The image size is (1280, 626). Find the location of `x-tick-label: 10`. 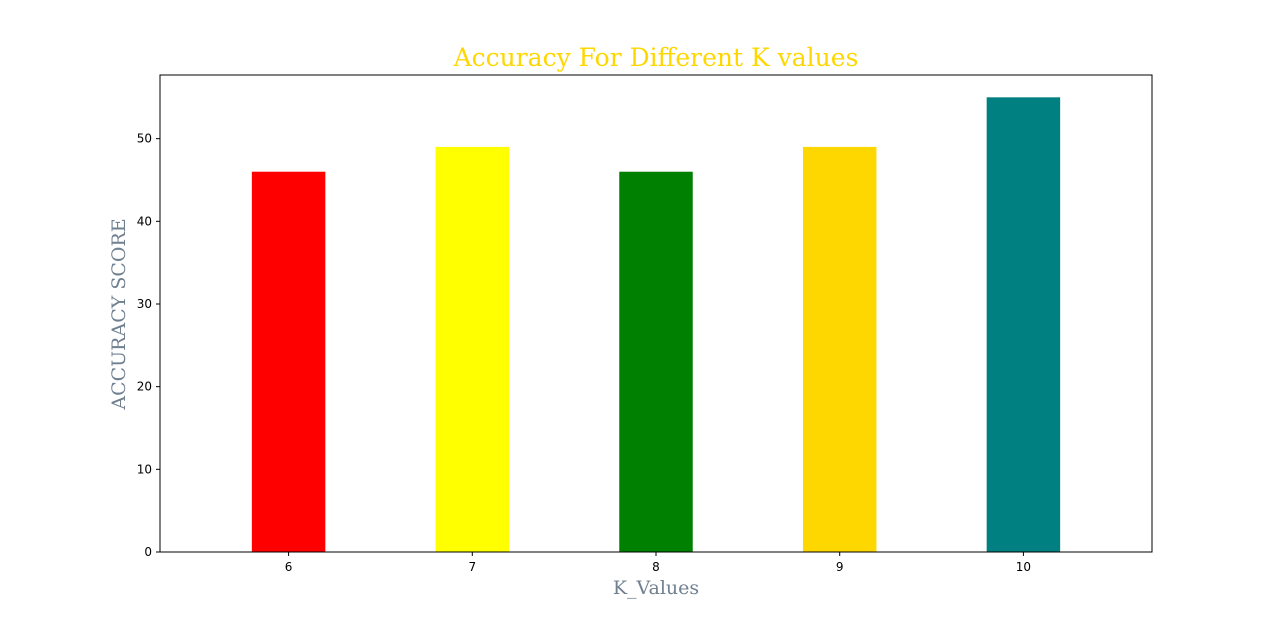

x-tick-label: 10 is located at coordinates (1023, 567).